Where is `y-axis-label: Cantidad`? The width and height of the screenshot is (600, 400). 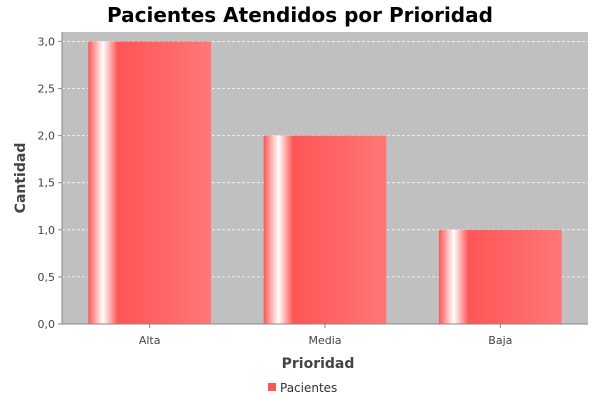
y-axis-label: Cantidad is located at coordinates (21, 178).